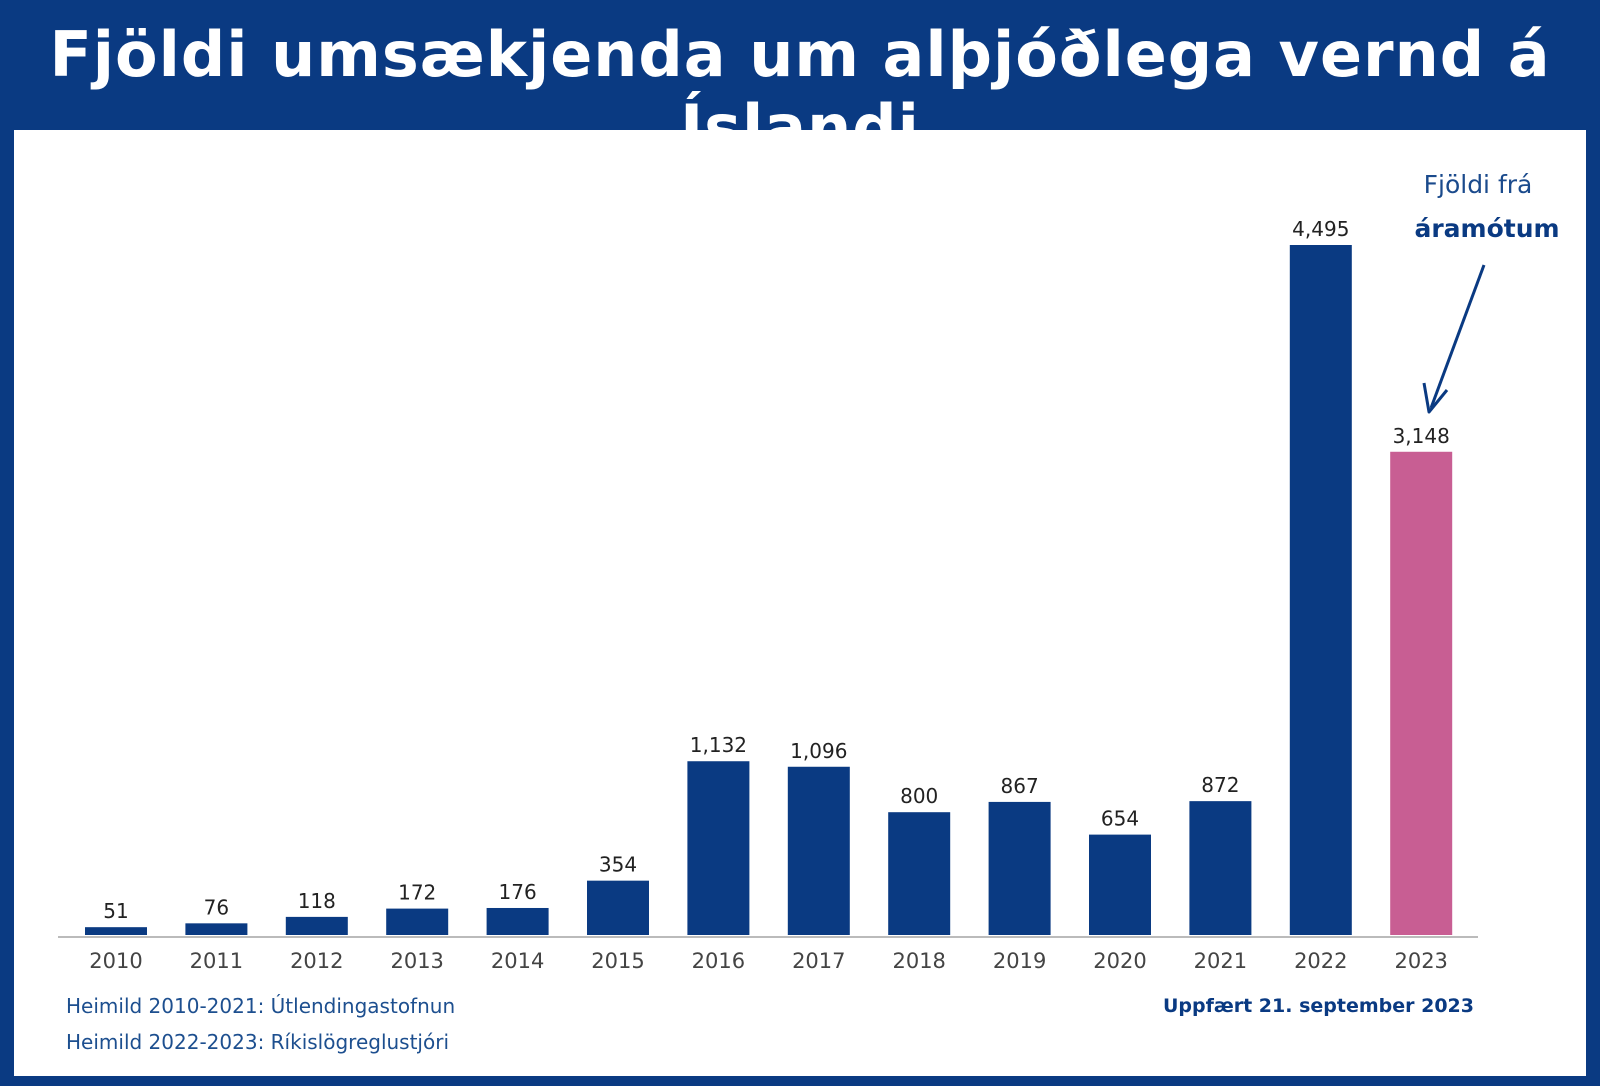 The height and width of the screenshot is (1086, 1600). I want to click on x-tick-label-2014: 2014, so click(517, 961).